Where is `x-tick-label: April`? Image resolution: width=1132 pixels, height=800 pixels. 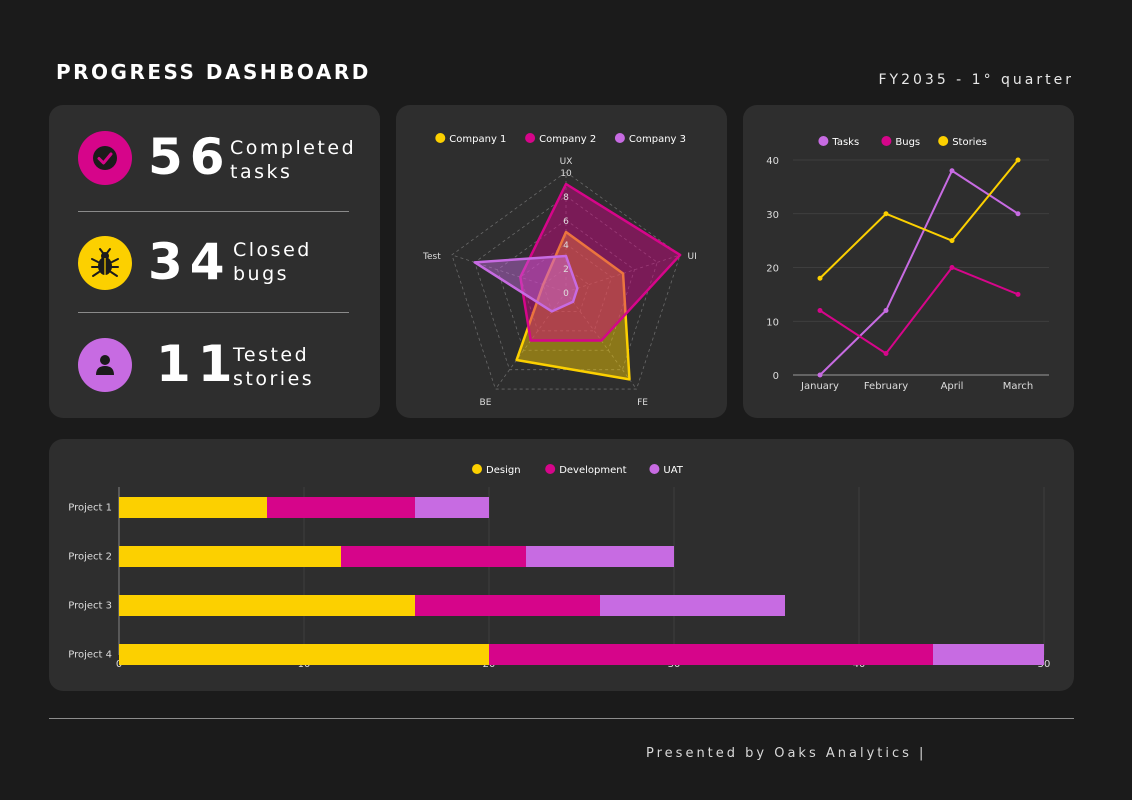 x-tick-label: April is located at coordinates (952, 386).